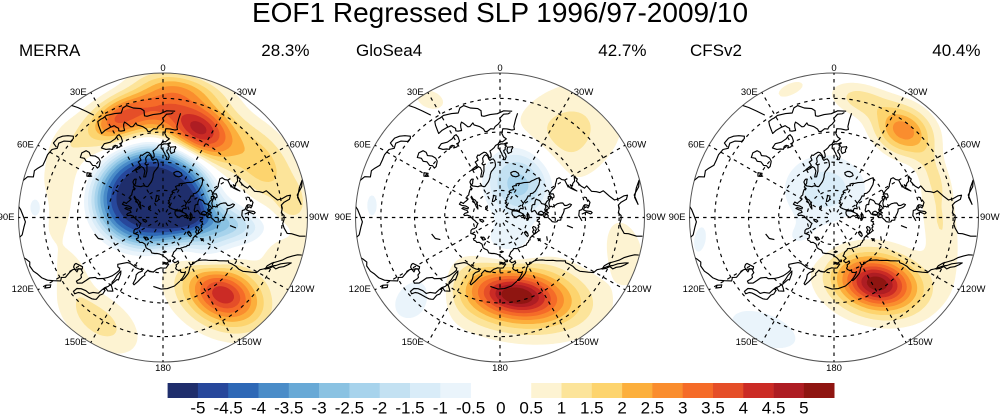 The image size is (1000, 416). Describe the element at coordinates (389, 50) in the screenshot. I see `svg-text: GloSea4` at that location.